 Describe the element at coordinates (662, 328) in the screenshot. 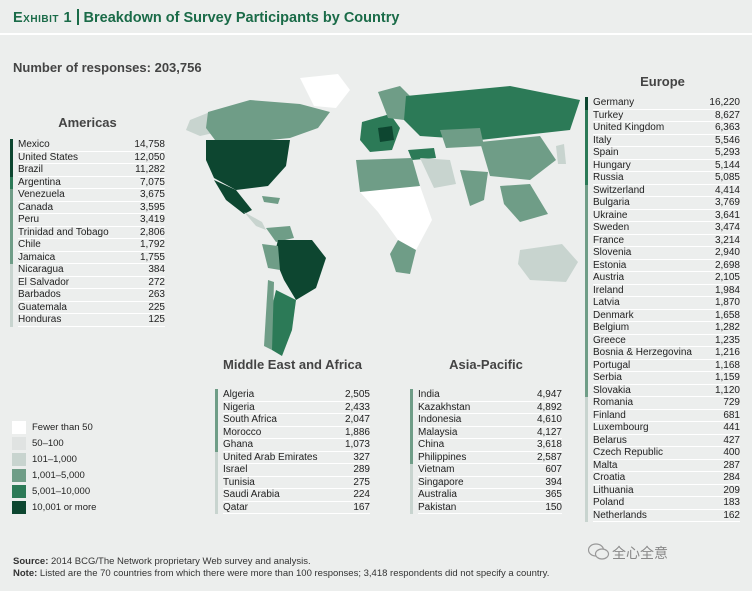

I see `country-row: Belgium 1,282` at that location.